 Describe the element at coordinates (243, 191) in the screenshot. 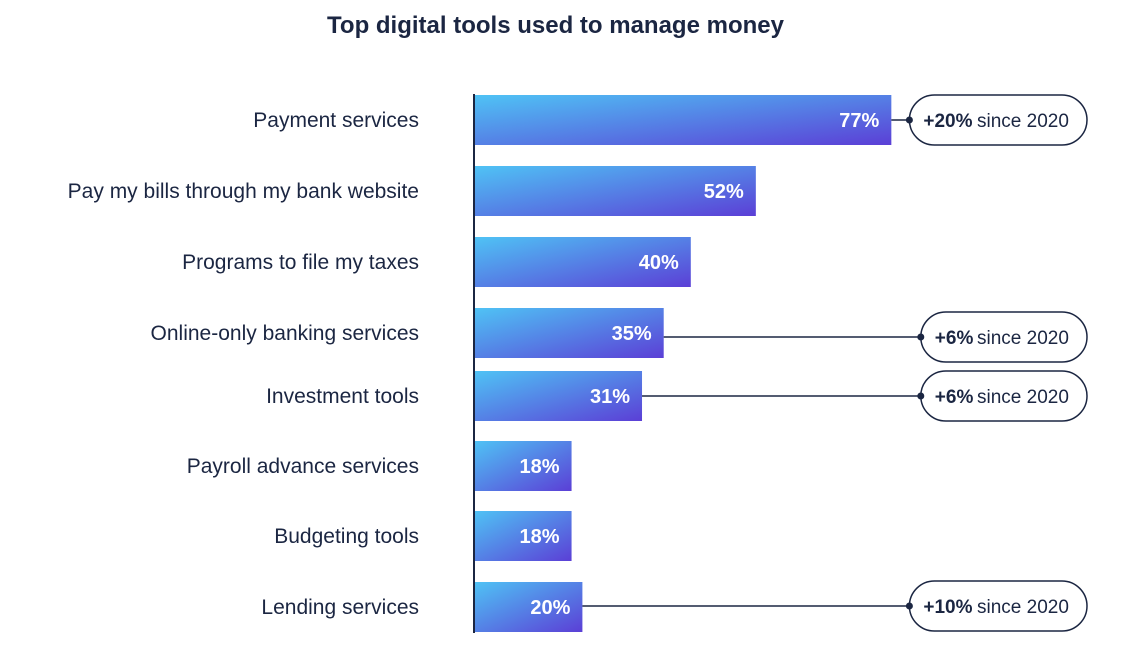

I see `category-label: Pay my bills through my bank website` at that location.